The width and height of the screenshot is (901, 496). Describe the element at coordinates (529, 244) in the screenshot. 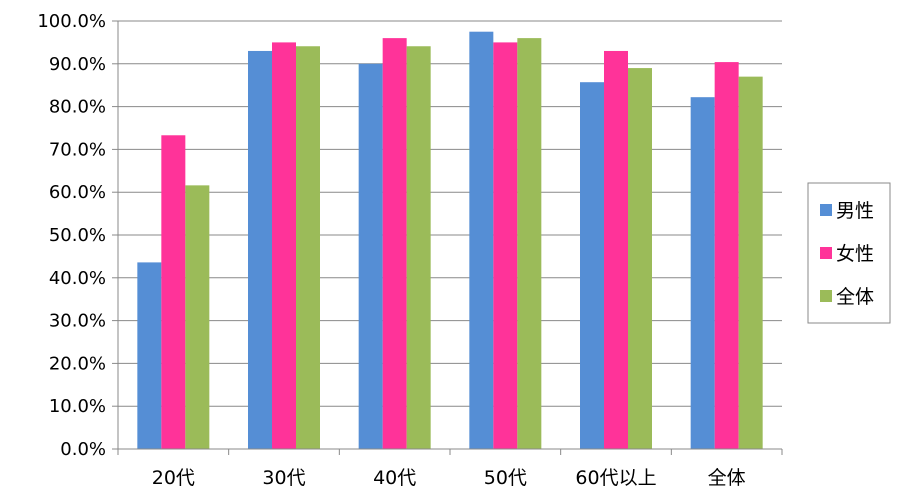

I see `bar-50代-全体` at that location.